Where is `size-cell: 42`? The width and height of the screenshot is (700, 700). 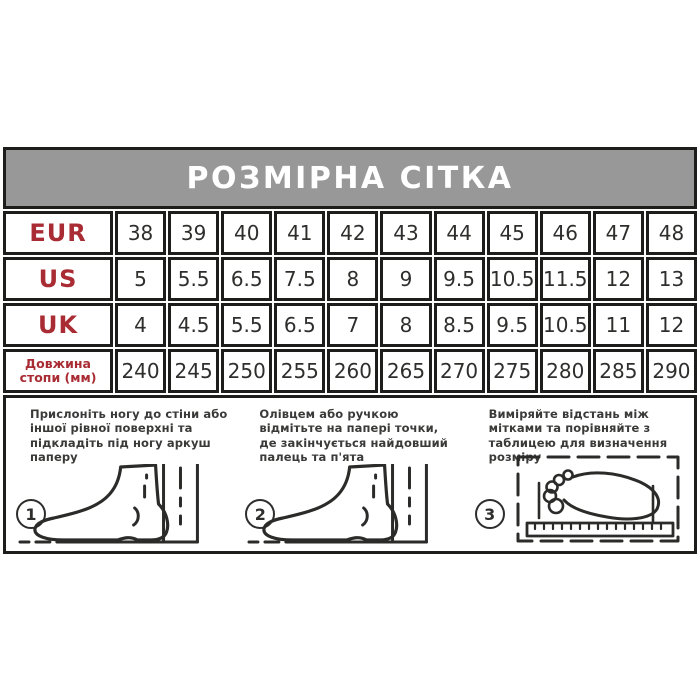
size-cell: 42 is located at coordinates (353, 233).